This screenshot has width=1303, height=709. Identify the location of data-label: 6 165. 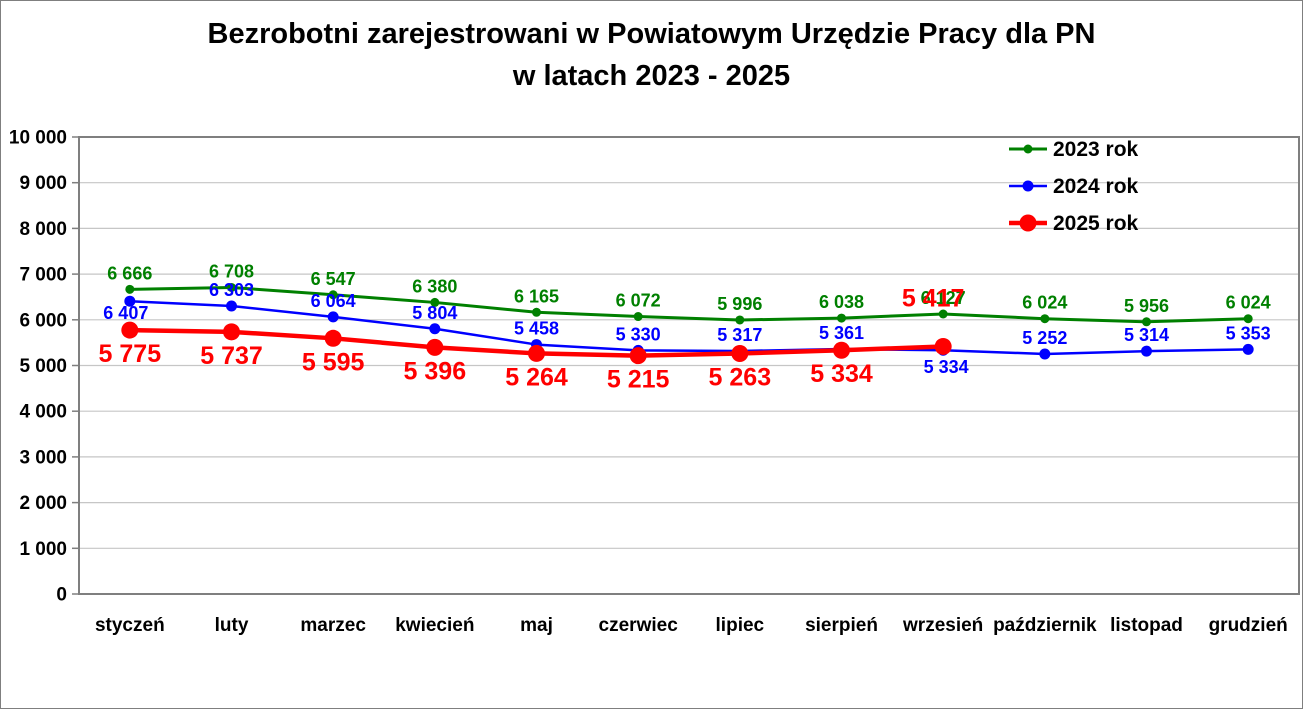
(536, 296).